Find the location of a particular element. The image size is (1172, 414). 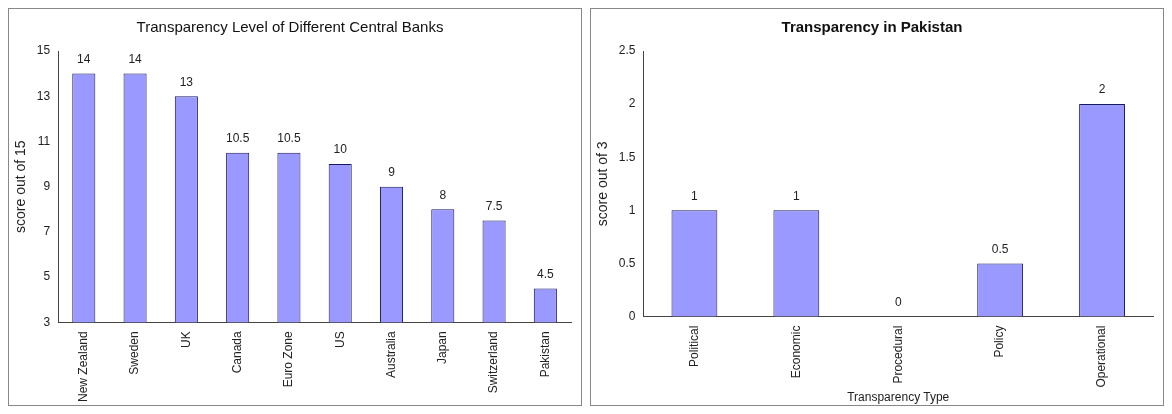

data-label: 4.5 is located at coordinates (546, 273).